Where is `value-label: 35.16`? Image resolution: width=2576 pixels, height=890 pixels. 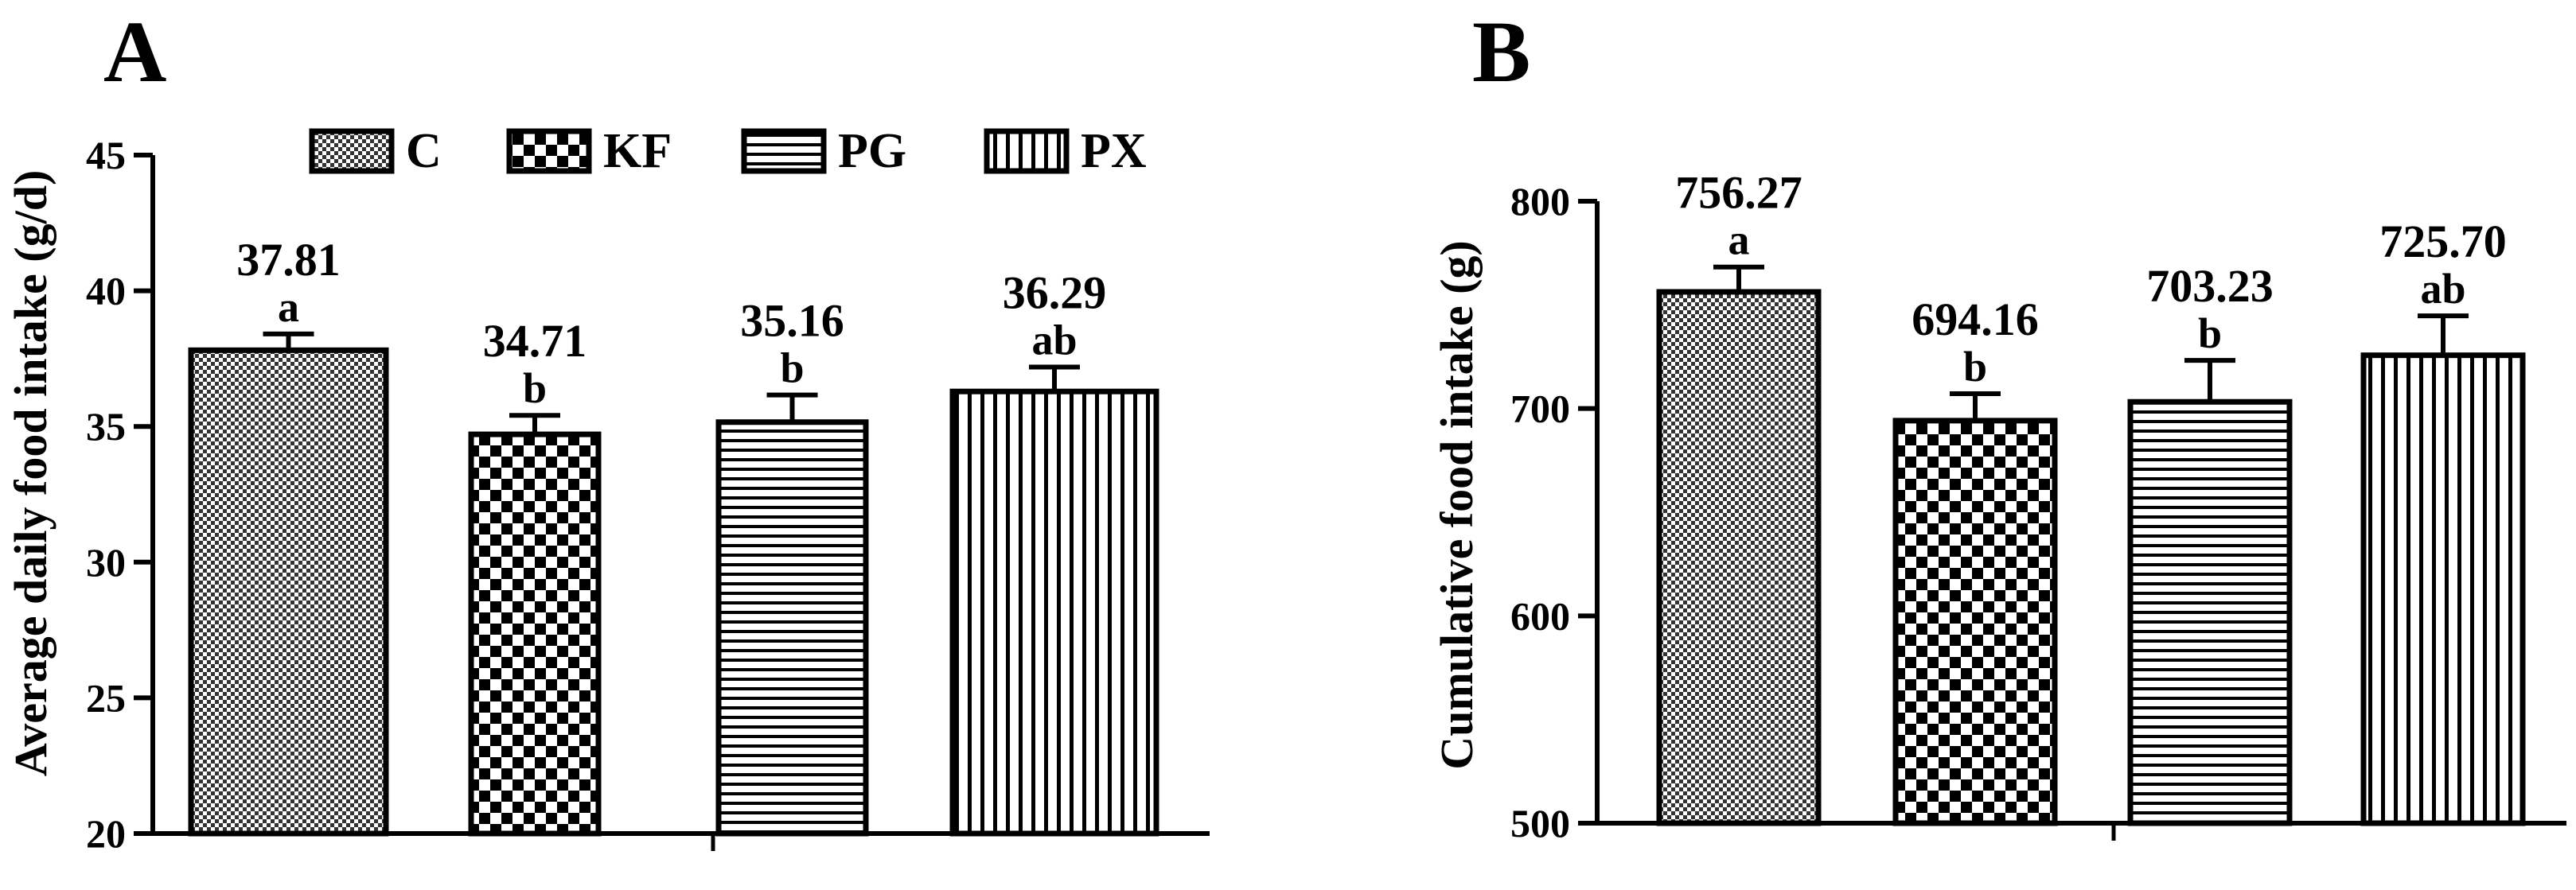
value-label: 35.16 is located at coordinates (792, 321).